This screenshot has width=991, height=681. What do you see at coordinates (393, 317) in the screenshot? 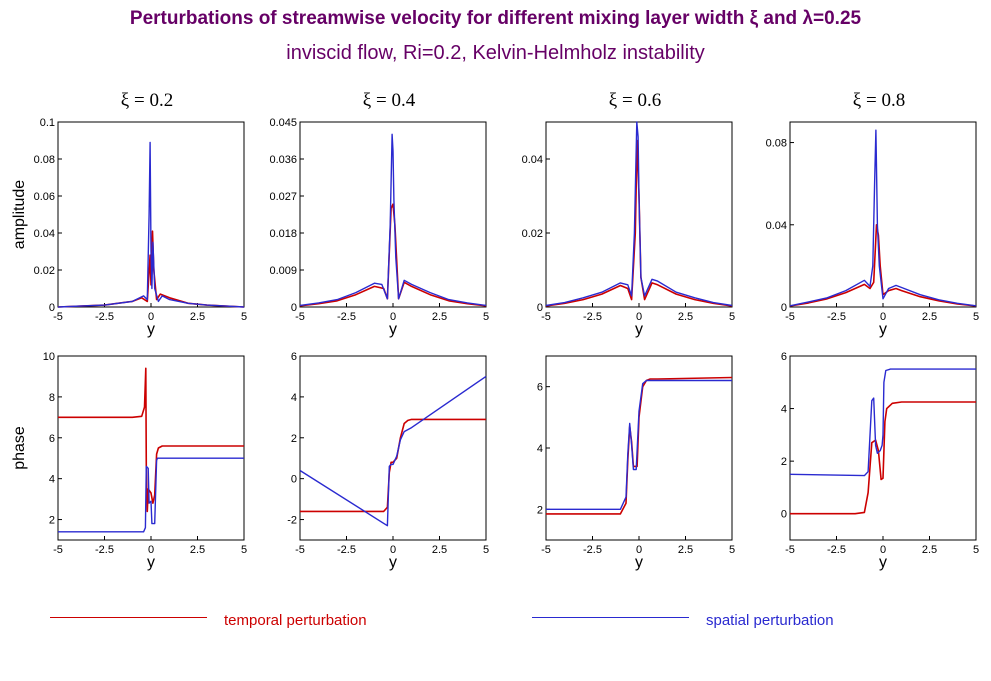
I see `panel-amplitude-2-xtick-label: 0` at bounding box center [393, 317].